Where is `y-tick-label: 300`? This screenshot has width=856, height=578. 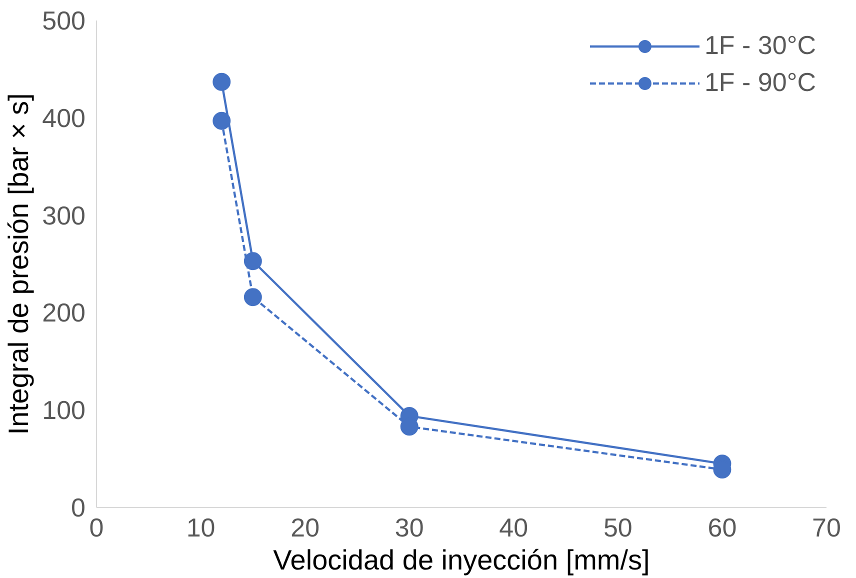 y-tick-label: 300 is located at coordinates (64, 215).